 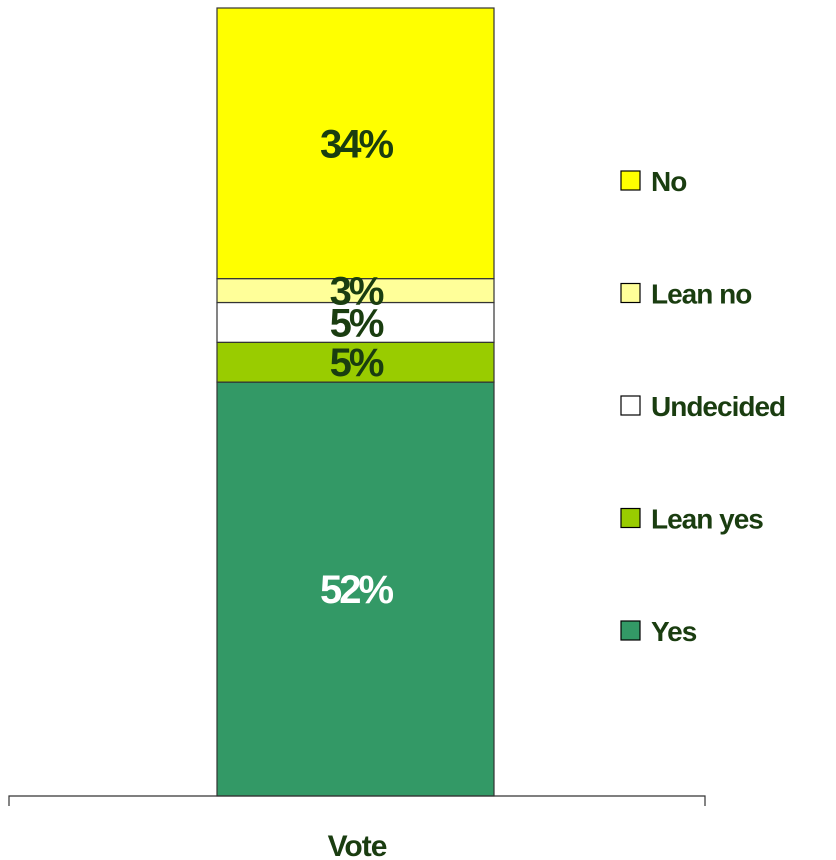 I want to click on legend-item-yes: Yes, so click(x=659, y=631).